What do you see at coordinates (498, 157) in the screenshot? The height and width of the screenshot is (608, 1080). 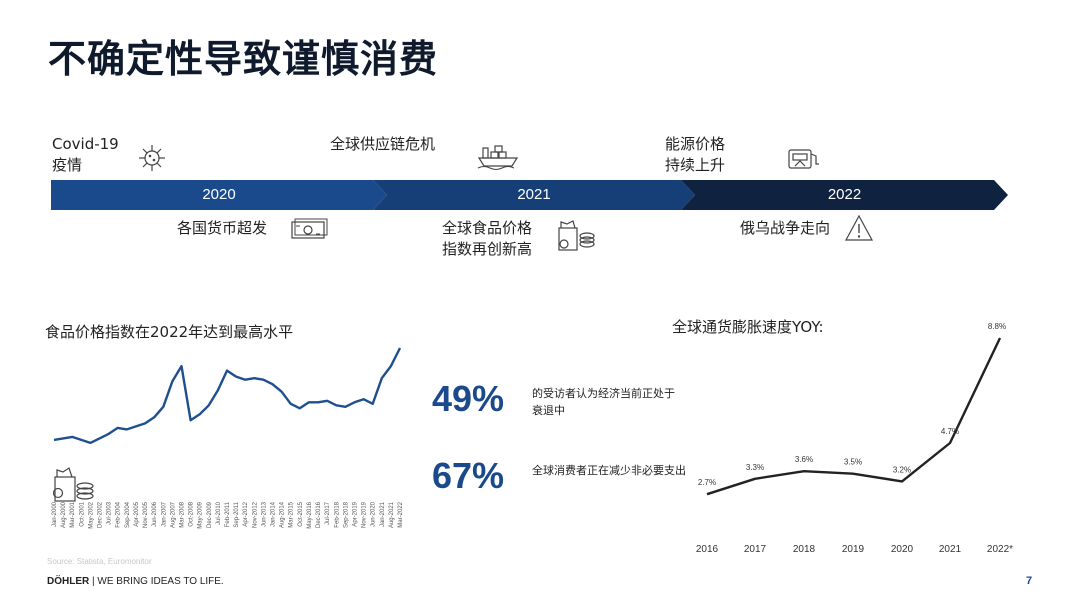 I see `cargo-ship-icon` at bounding box center [498, 157].